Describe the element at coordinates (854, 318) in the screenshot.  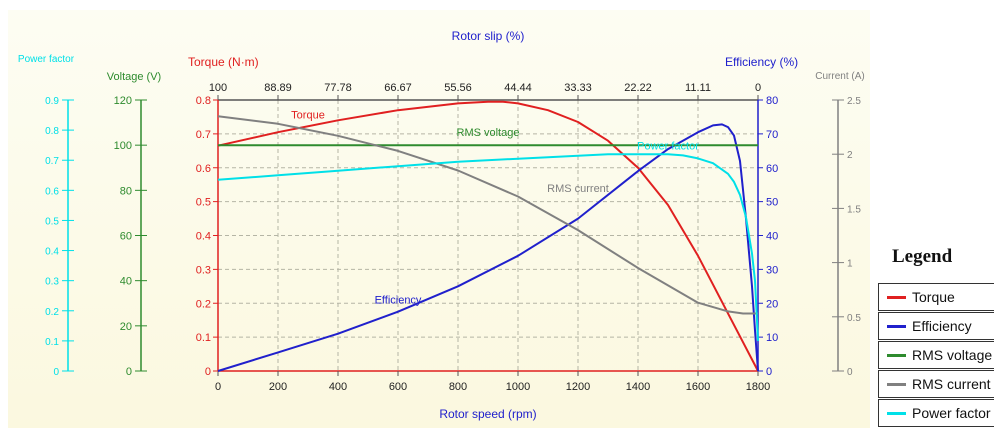
I see `current-tick-label: 0.5` at that location.